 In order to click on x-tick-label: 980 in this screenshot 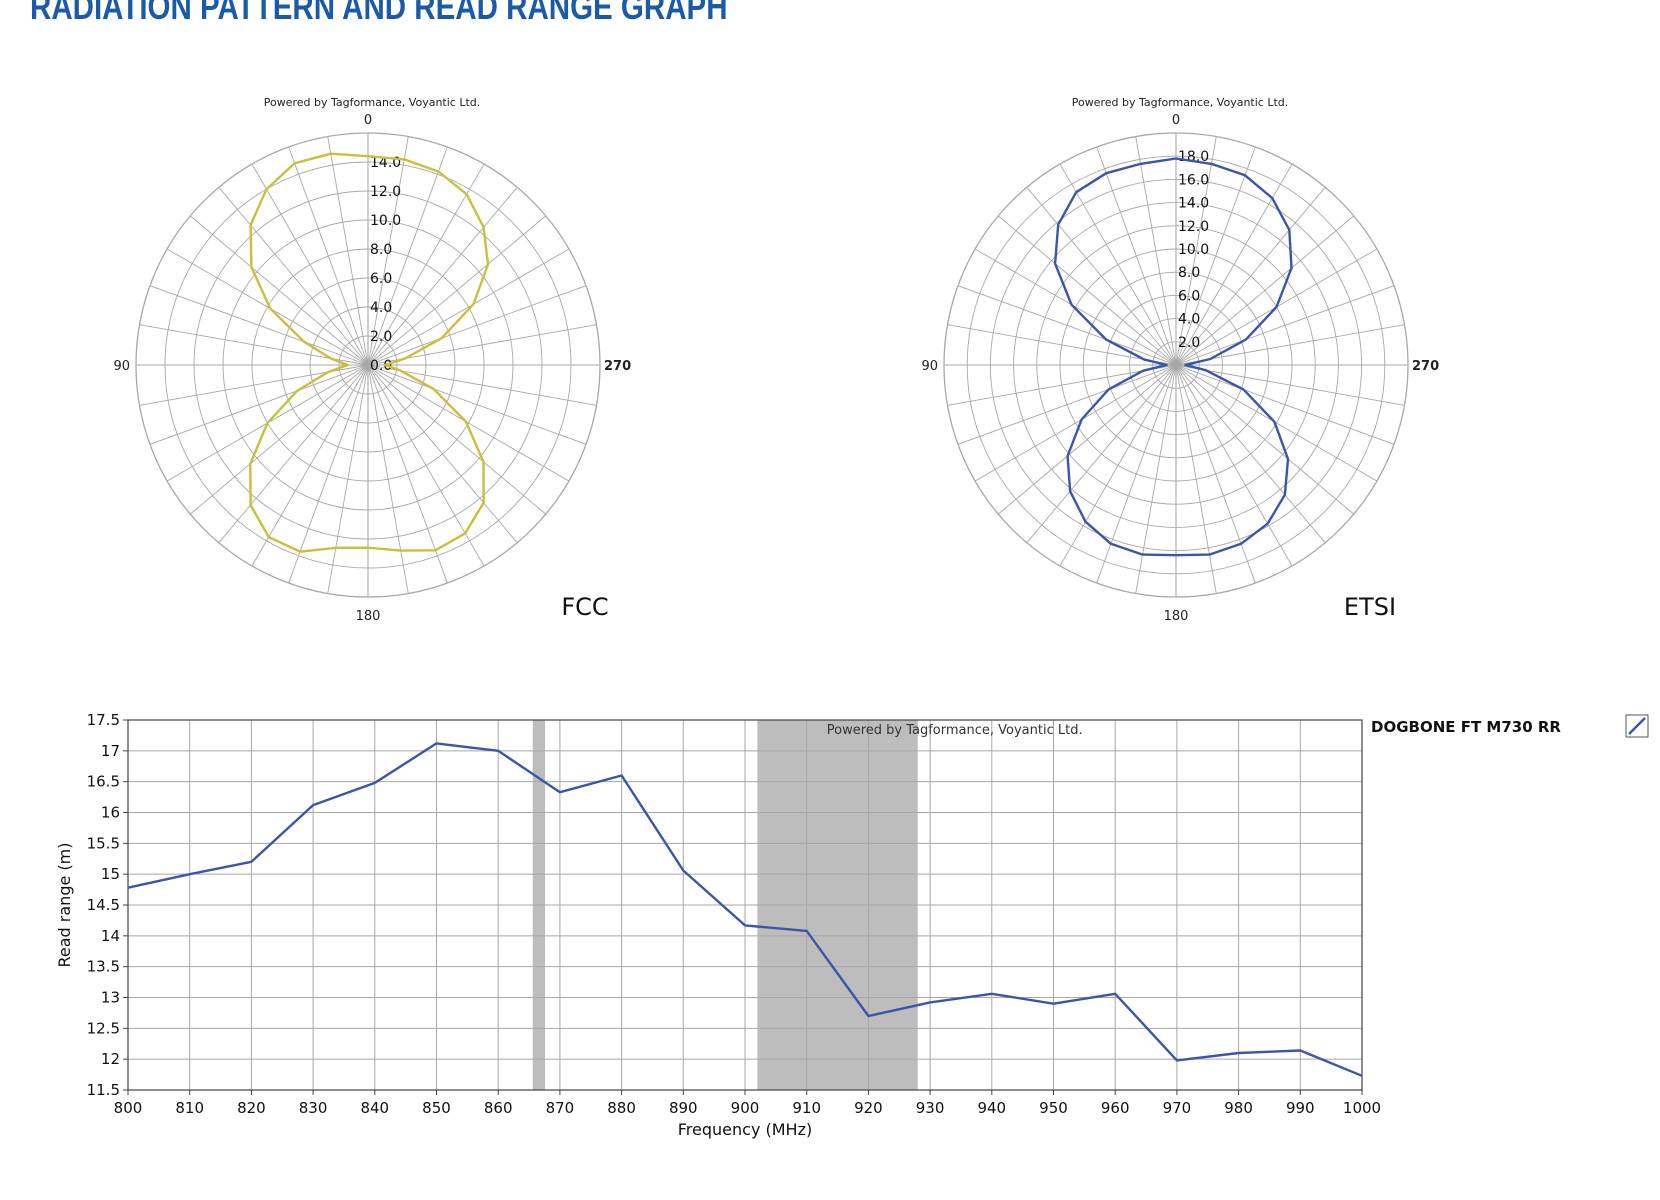, I will do `click(1238, 1108)`.